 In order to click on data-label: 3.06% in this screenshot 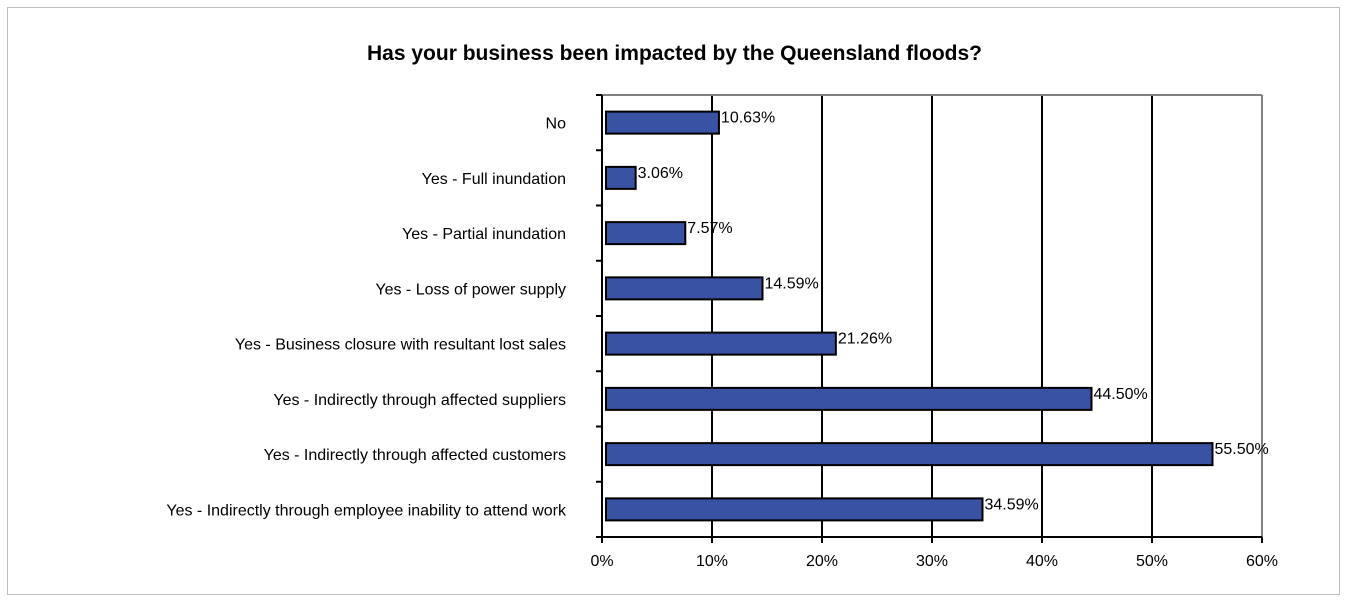, I will do `click(660, 173)`.